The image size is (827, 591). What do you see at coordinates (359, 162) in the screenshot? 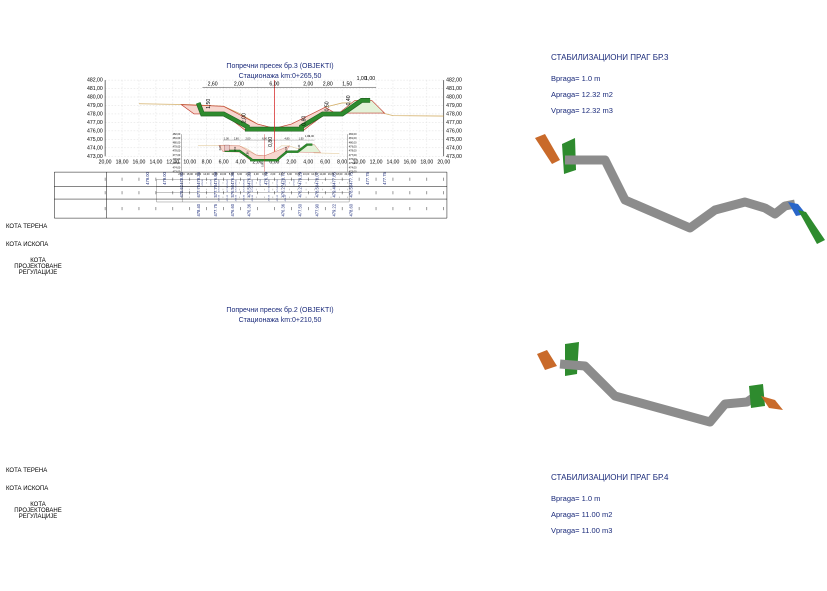
I see `s1-x-tick: 10,00` at bounding box center [359, 162].